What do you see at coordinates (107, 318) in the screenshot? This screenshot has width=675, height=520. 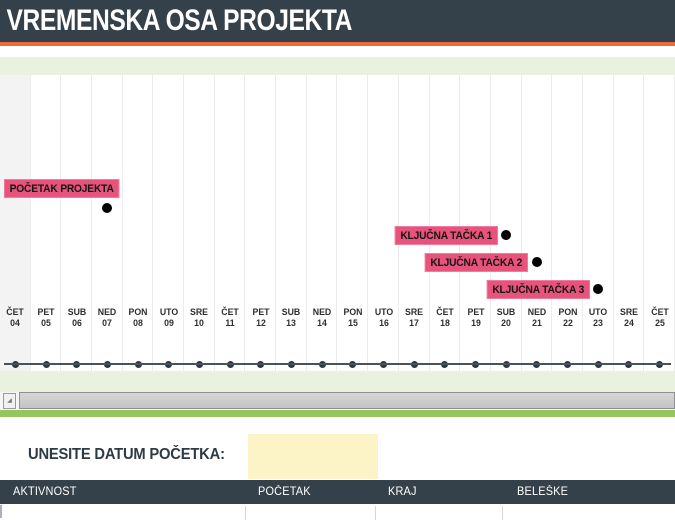 I see `axis-day-label: NED 07` at bounding box center [107, 318].